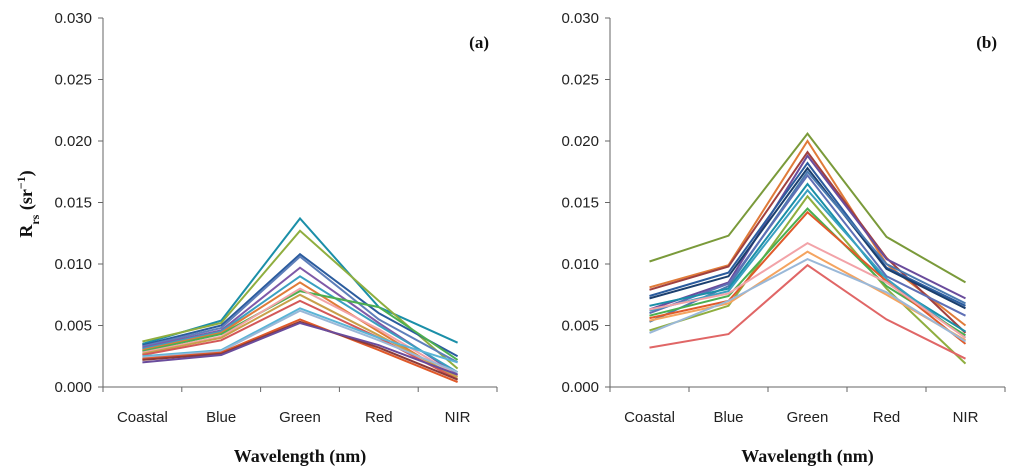  I want to click on y-axis-title: Rrs (sr−1), so click(28, 203).